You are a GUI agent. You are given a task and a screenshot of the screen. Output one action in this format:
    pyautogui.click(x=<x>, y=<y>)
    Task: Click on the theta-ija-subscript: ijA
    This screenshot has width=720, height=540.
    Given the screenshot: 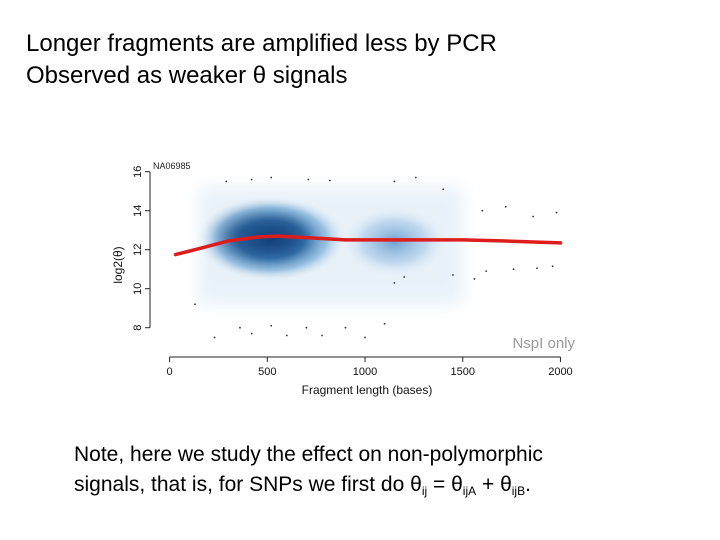 What is the action you would take?
    pyautogui.click(x=469, y=491)
    